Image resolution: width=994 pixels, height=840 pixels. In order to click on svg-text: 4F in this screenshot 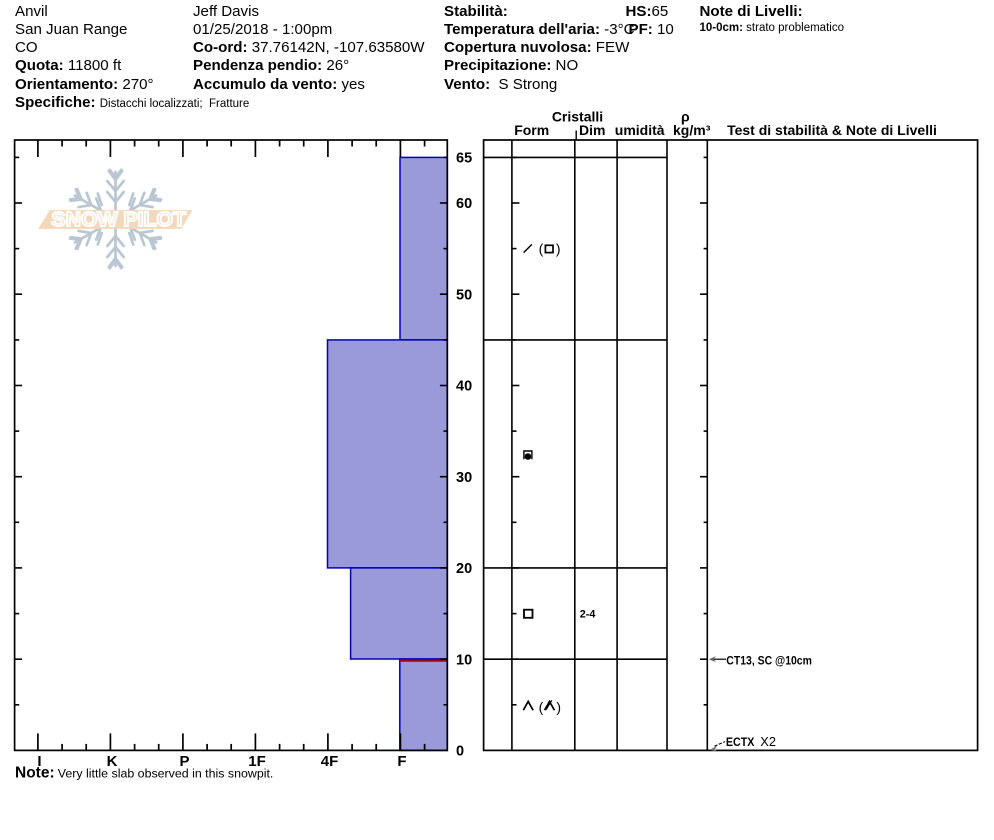, I will do `click(330, 761)`.